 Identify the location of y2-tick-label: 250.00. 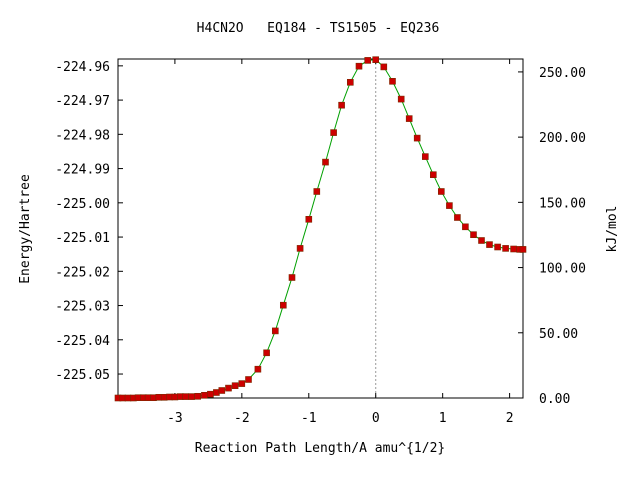
(562, 73).